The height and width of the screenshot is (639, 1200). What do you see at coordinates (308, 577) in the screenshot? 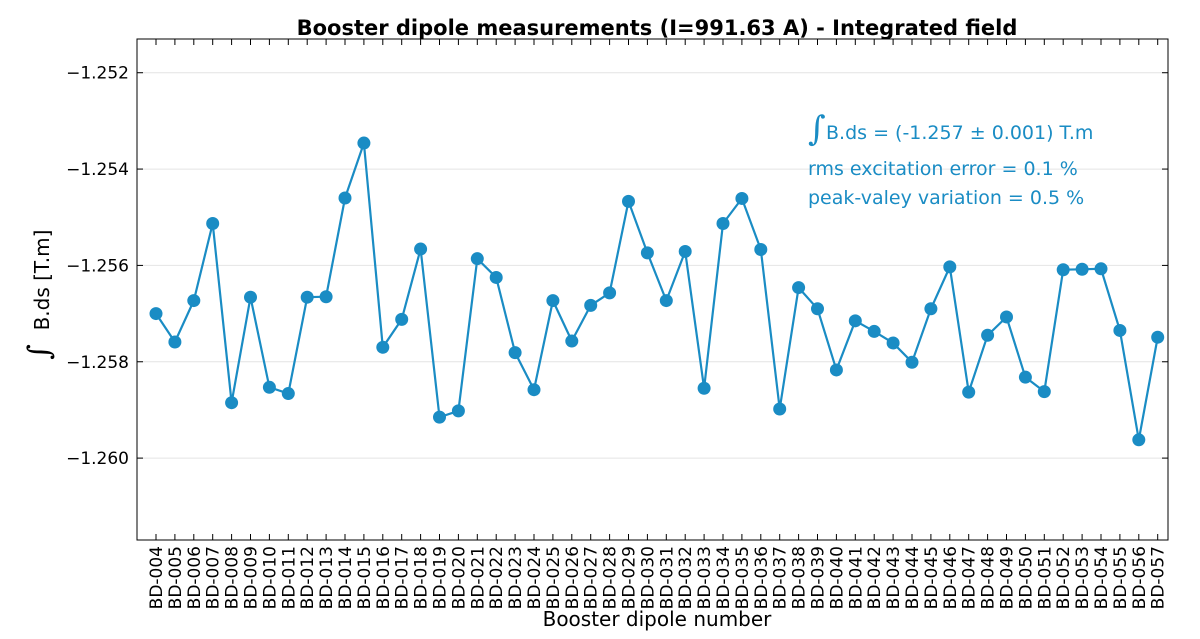
I see `x-tick-label: BD-012` at bounding box center [308, 577].